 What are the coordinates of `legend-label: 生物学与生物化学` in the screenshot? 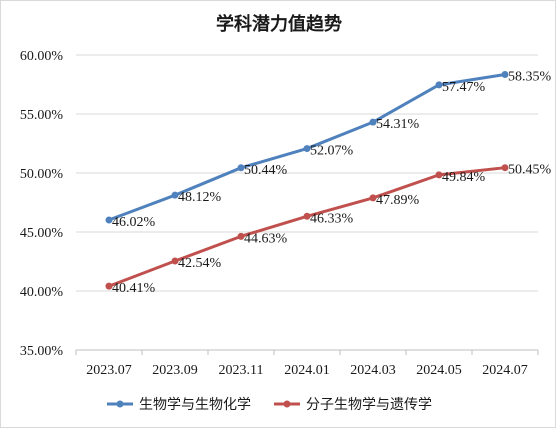 It's located at (195, 405).